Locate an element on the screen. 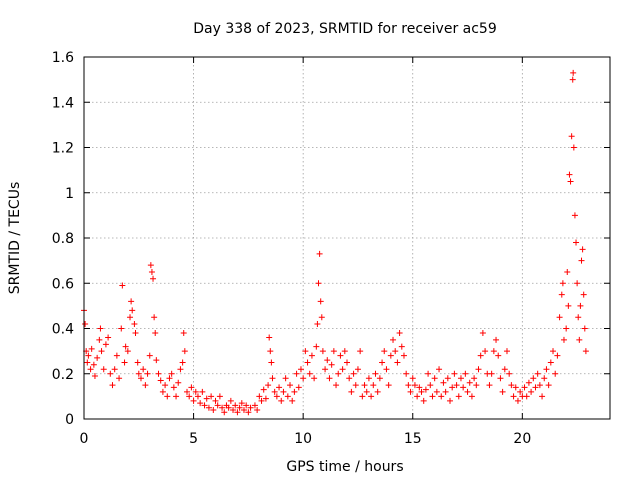 The height and width of the screenshot is (480, 640). y-tick-label: 1.6 is located at coordinates (63, 58).